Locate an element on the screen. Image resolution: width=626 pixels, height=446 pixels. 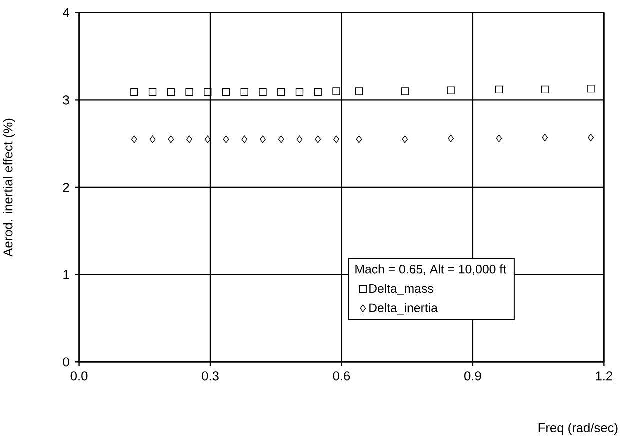
x-tick-label: 0.9 is located at coordinates (473, 375).